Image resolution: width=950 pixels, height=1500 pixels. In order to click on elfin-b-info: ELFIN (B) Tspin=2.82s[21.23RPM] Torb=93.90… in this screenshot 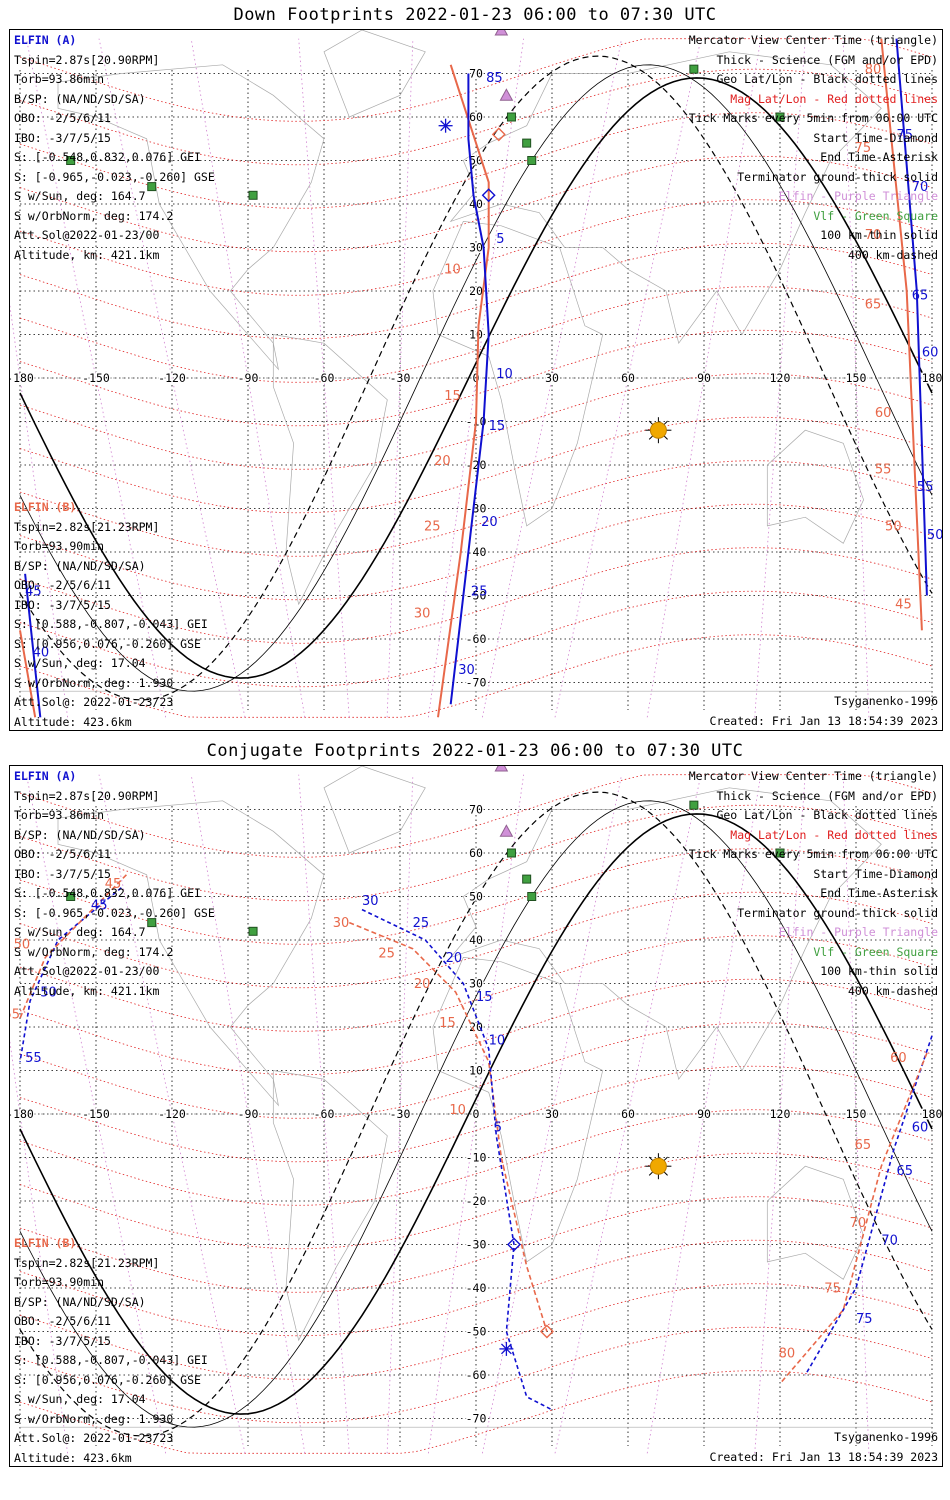, I will do `click(111, 614)`.